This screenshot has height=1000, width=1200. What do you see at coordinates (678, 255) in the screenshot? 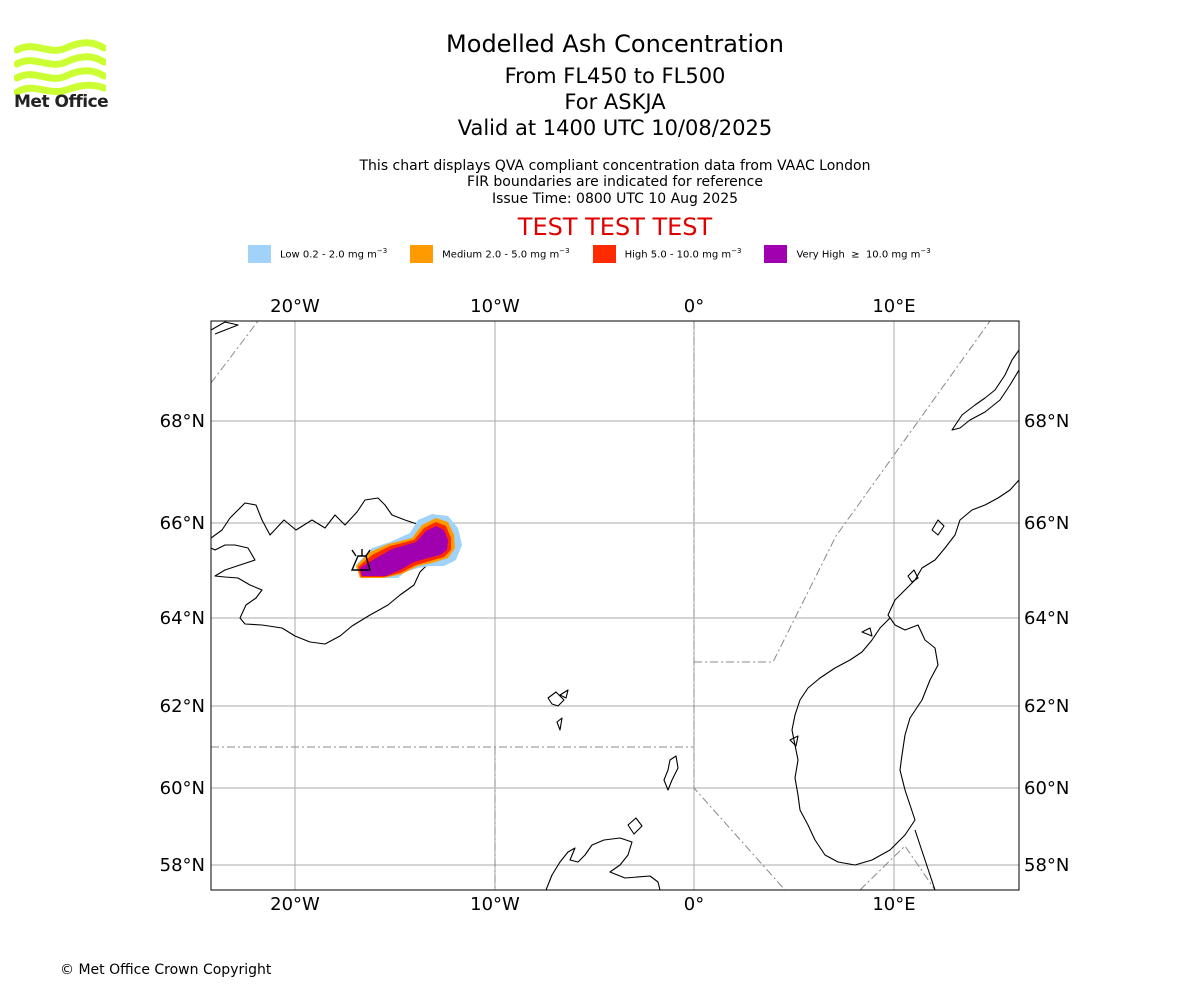
I see `legend-label-high: High 5.0 - 10.0 mg m` at bounding box center [678, 255].